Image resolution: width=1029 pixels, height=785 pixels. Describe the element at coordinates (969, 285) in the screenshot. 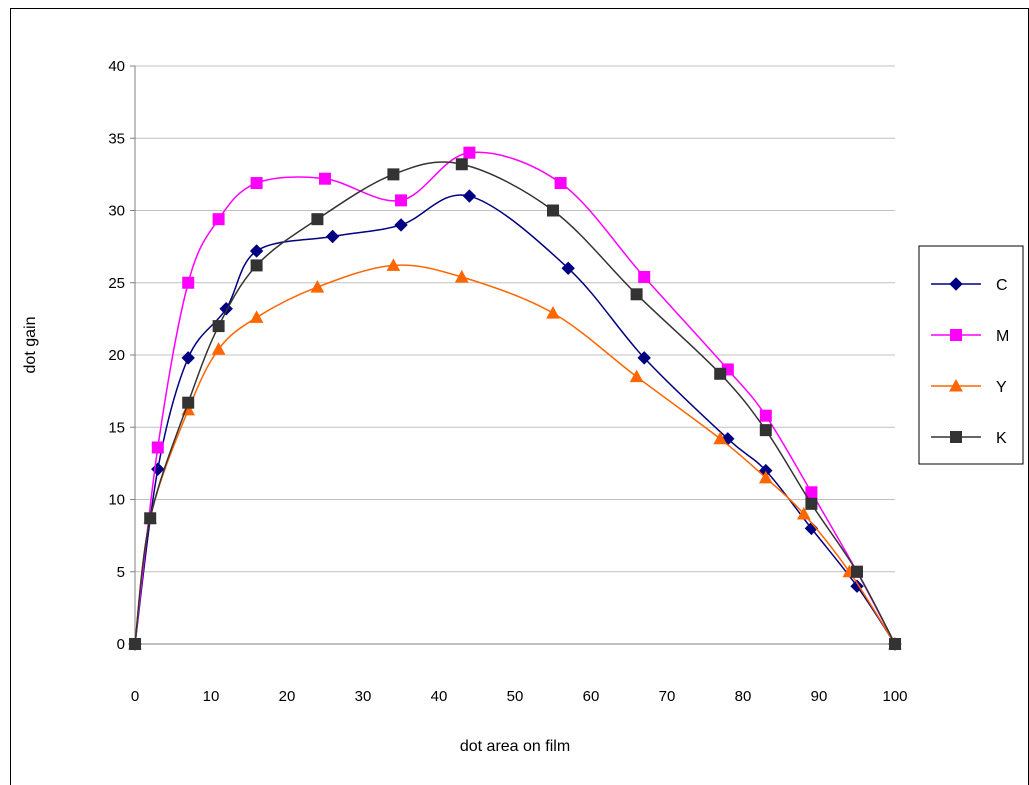

I see `legend-item-c: C` at that location.